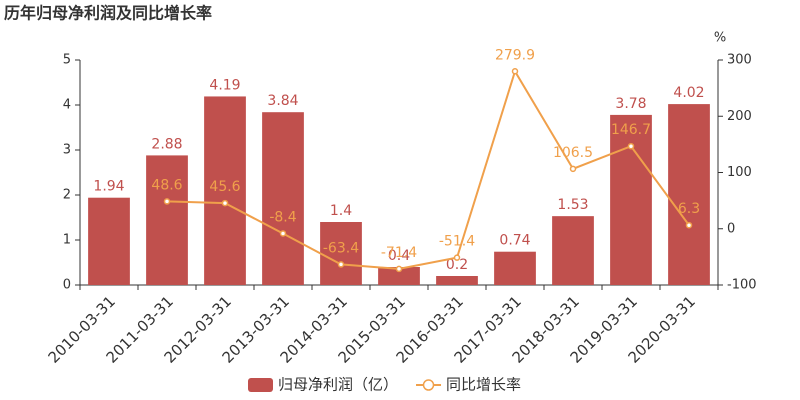 This screenshot has width=800, height=400. Describe the element at coordinates (739, 116) in the screenshot. I see `y2-tick-label: 200` at that location.